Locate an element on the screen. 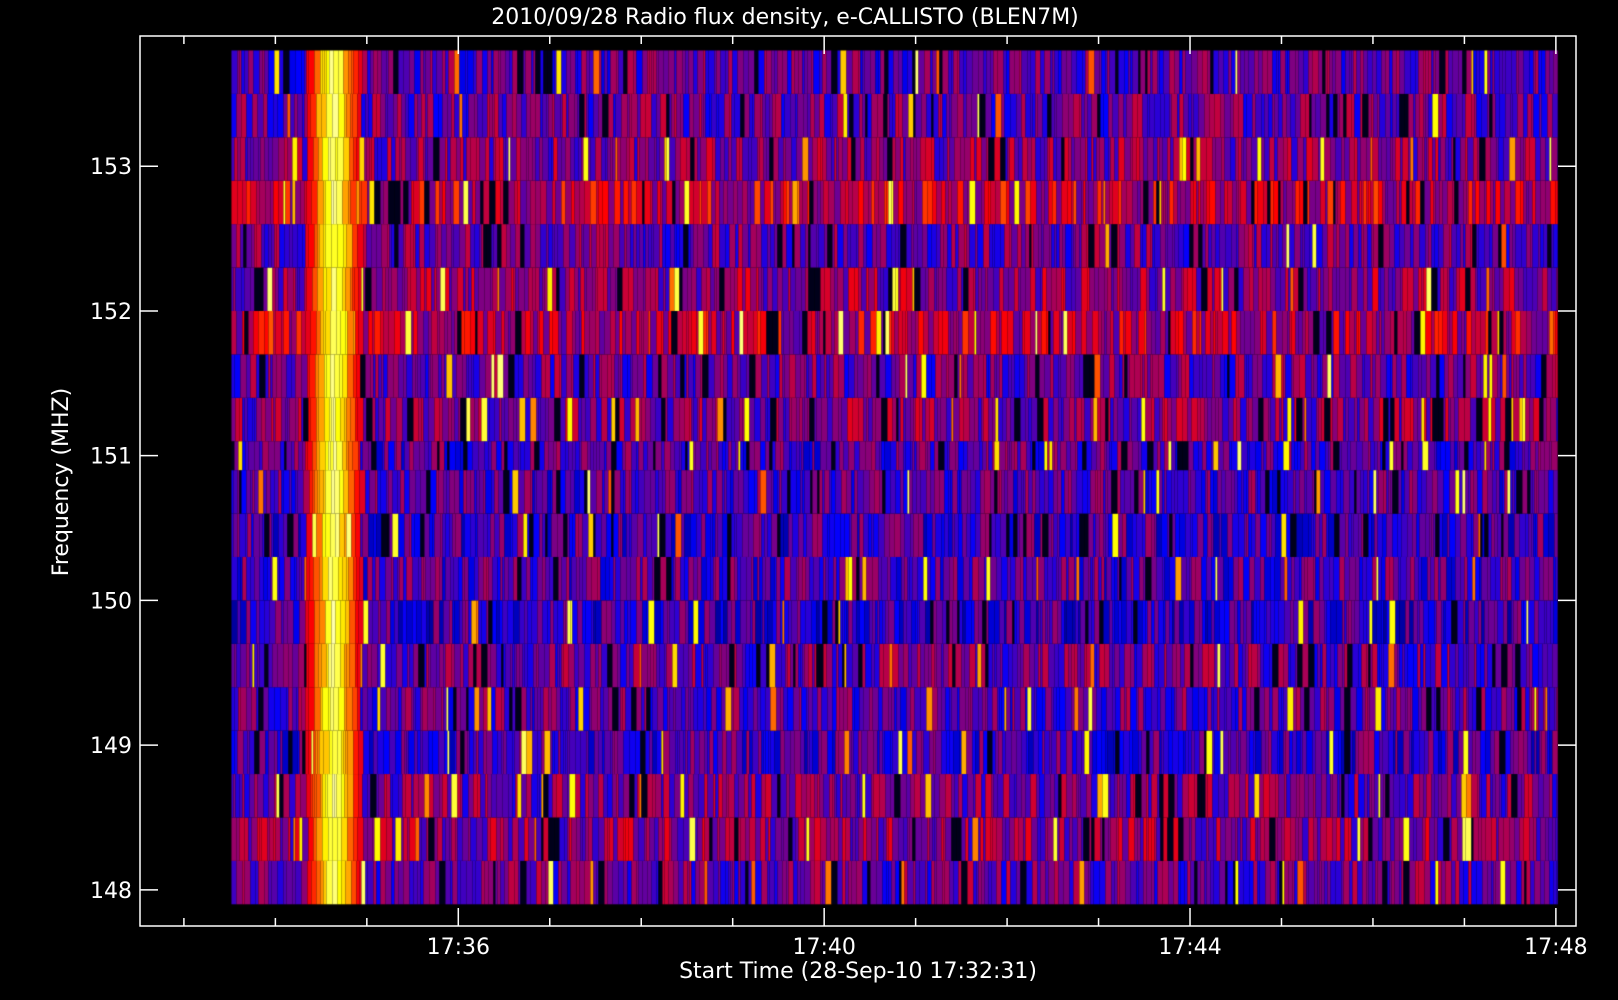 This screenshot has height=1000, width=1618. y-tick-label: 151 is located at coordinates (111, 457).